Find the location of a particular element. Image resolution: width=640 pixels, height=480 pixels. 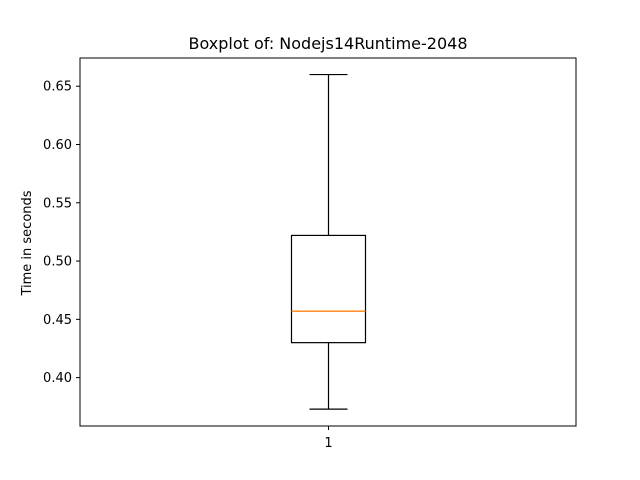

x-tick-label: 1 is located at coordinates (328, 443).